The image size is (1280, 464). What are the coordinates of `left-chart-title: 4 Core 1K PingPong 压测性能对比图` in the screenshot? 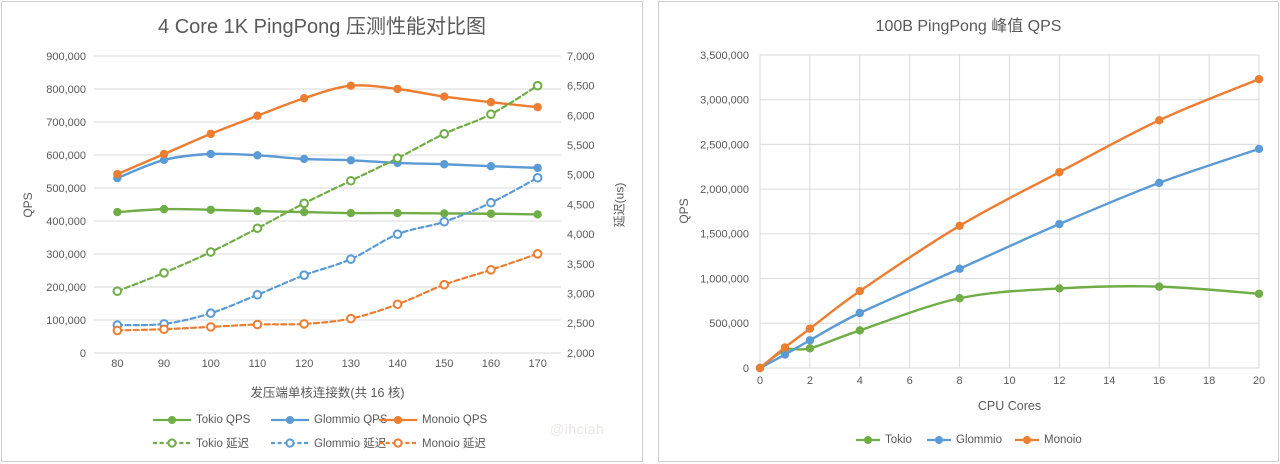 It's located at (322, 27).